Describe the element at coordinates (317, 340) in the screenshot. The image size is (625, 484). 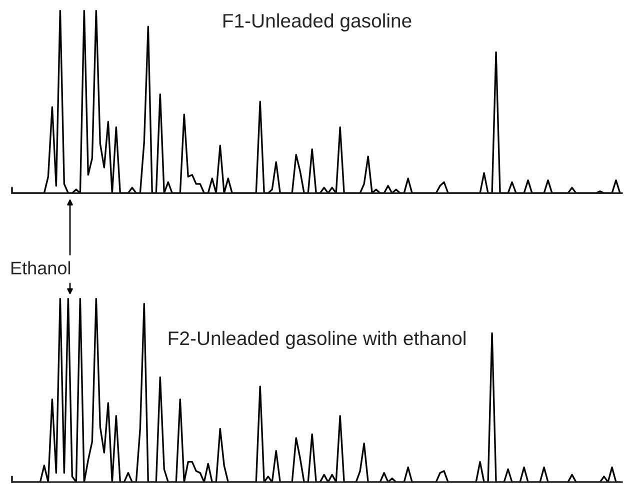
I see `text: F2-Unleaded gasoline with ethanol` at that location.